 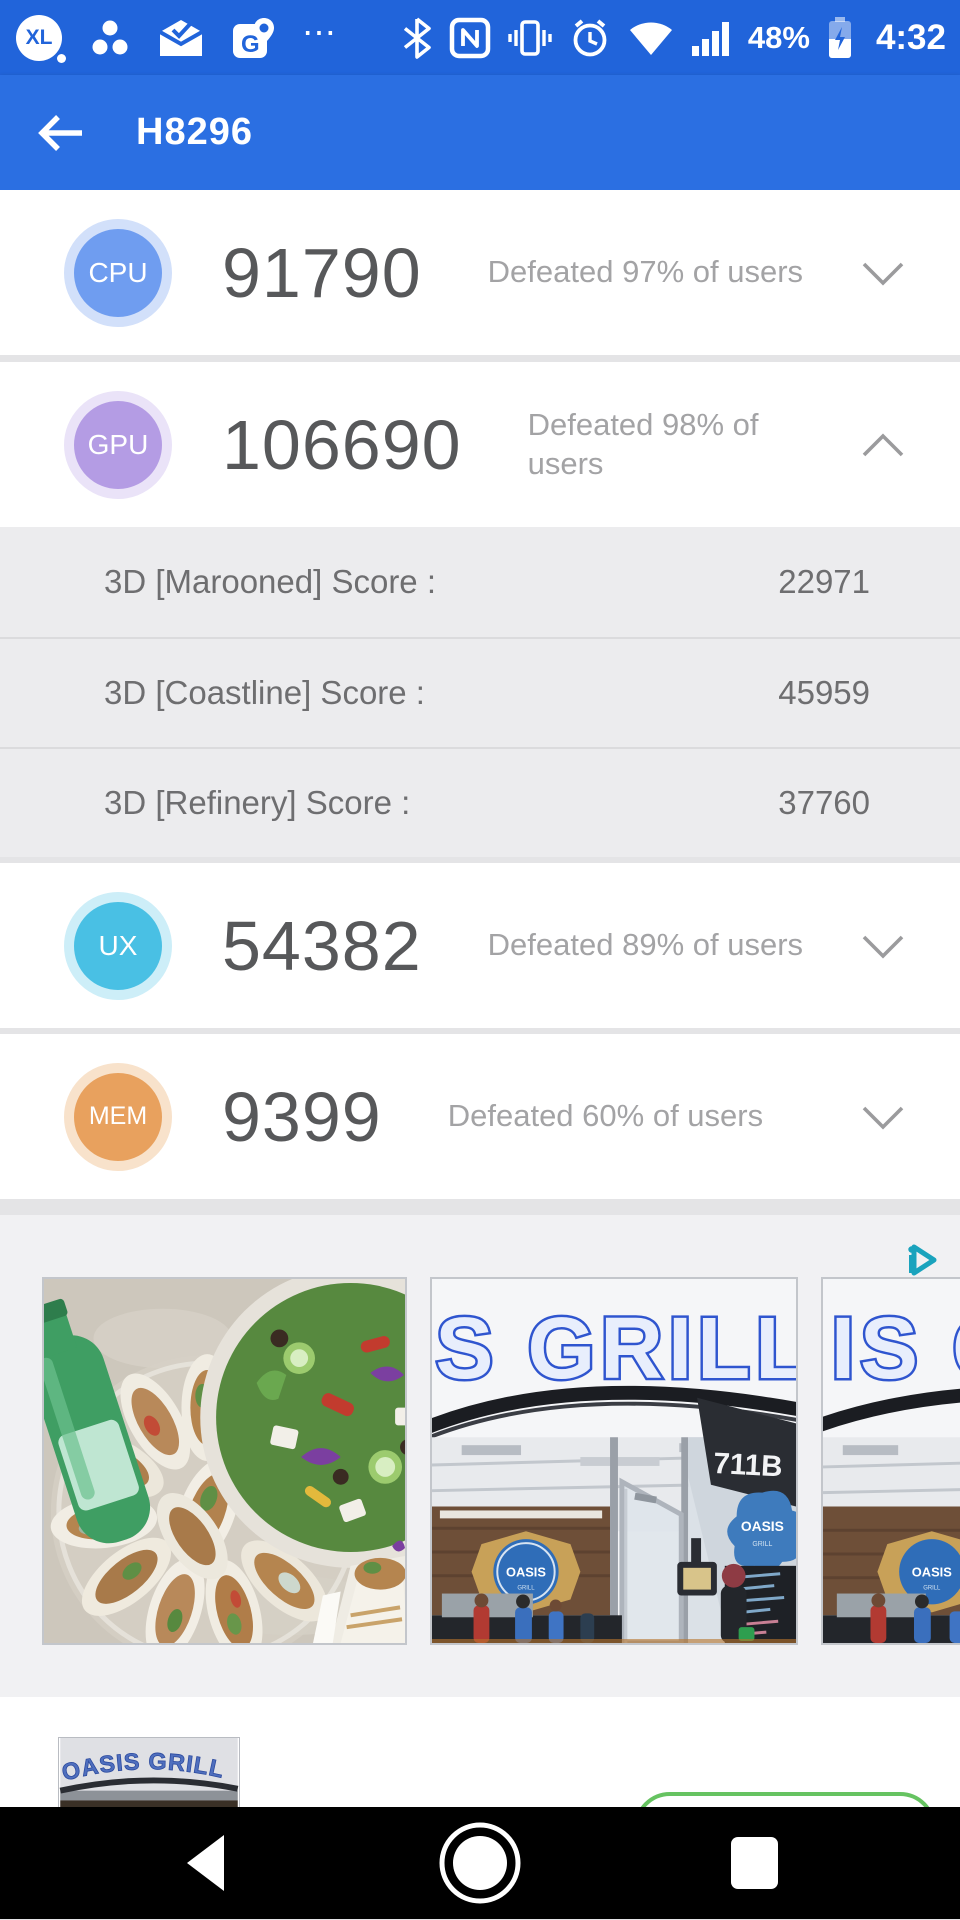 I want to click on ux-defeated-text: Defeated 89% of users, so click(x=645, y=945).